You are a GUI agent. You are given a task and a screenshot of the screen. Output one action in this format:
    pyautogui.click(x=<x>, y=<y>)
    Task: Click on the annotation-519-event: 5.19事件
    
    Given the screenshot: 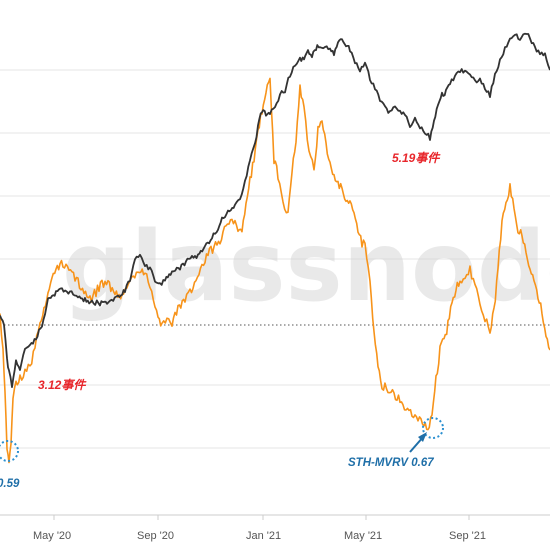 What is the action you would take?
    pyautogui.click(x=416, y=158)
    